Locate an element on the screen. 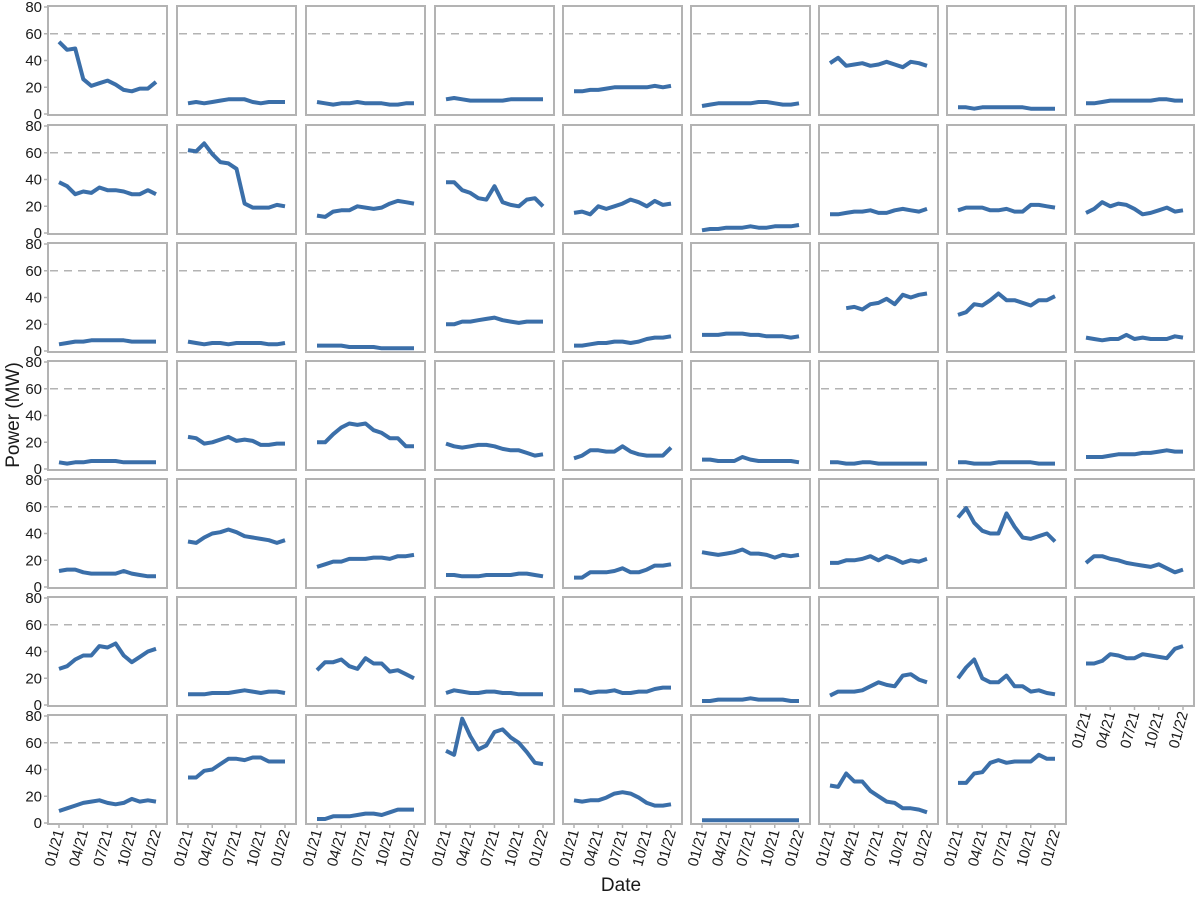 This screenshot has width=1200, height=900. y-tick-label: 0 is located at coordinates (38, 233).